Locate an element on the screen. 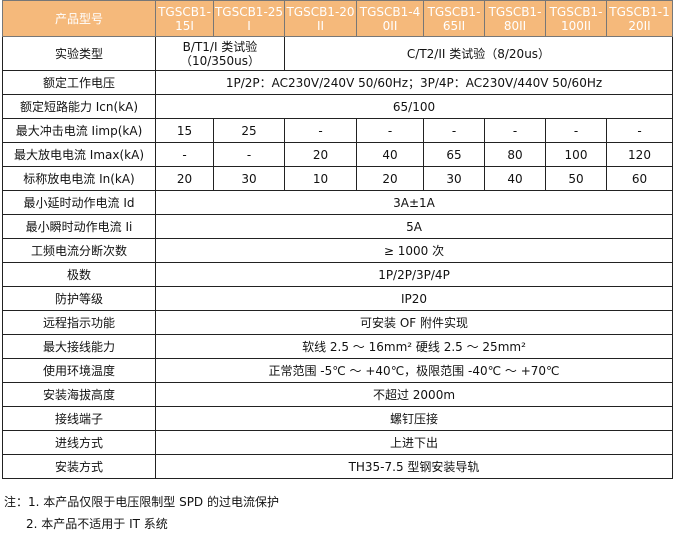 The height and width of the screenshot is (535, 673). row-label: 防护等级 is located at coordinates (79, 298).